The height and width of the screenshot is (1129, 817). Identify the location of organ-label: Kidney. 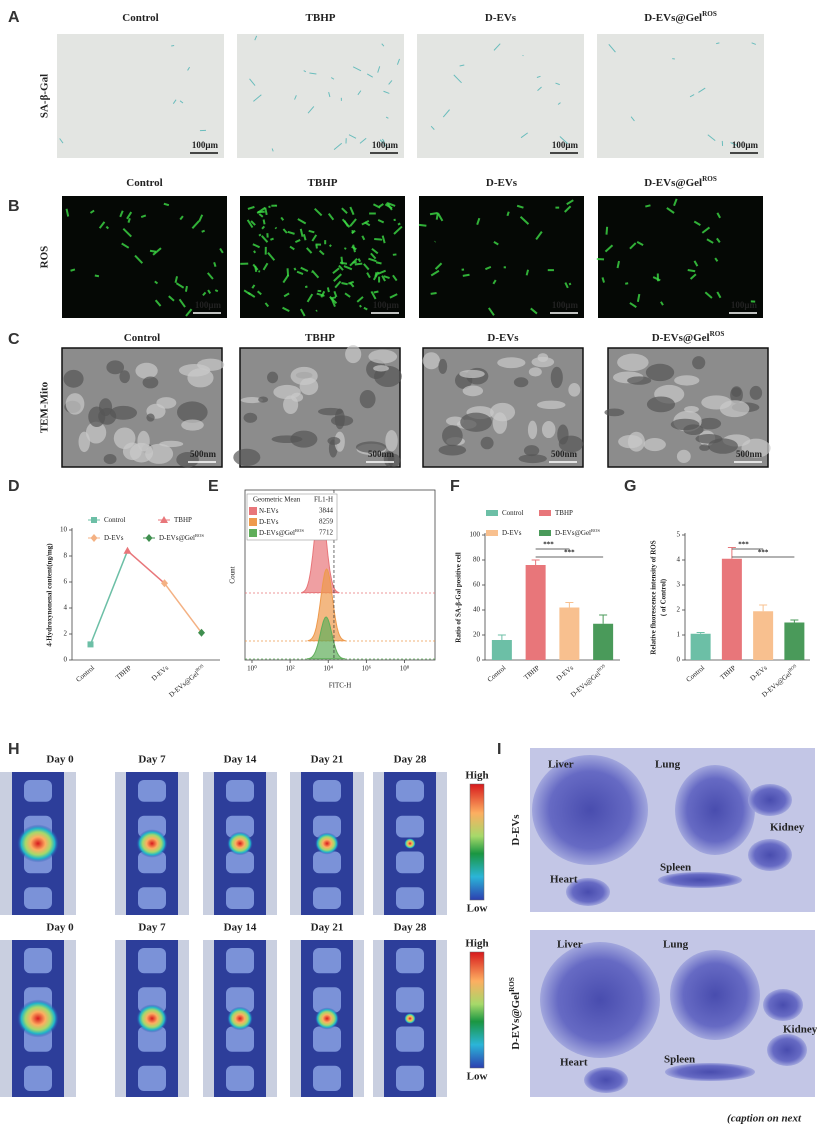
(800, 1030).